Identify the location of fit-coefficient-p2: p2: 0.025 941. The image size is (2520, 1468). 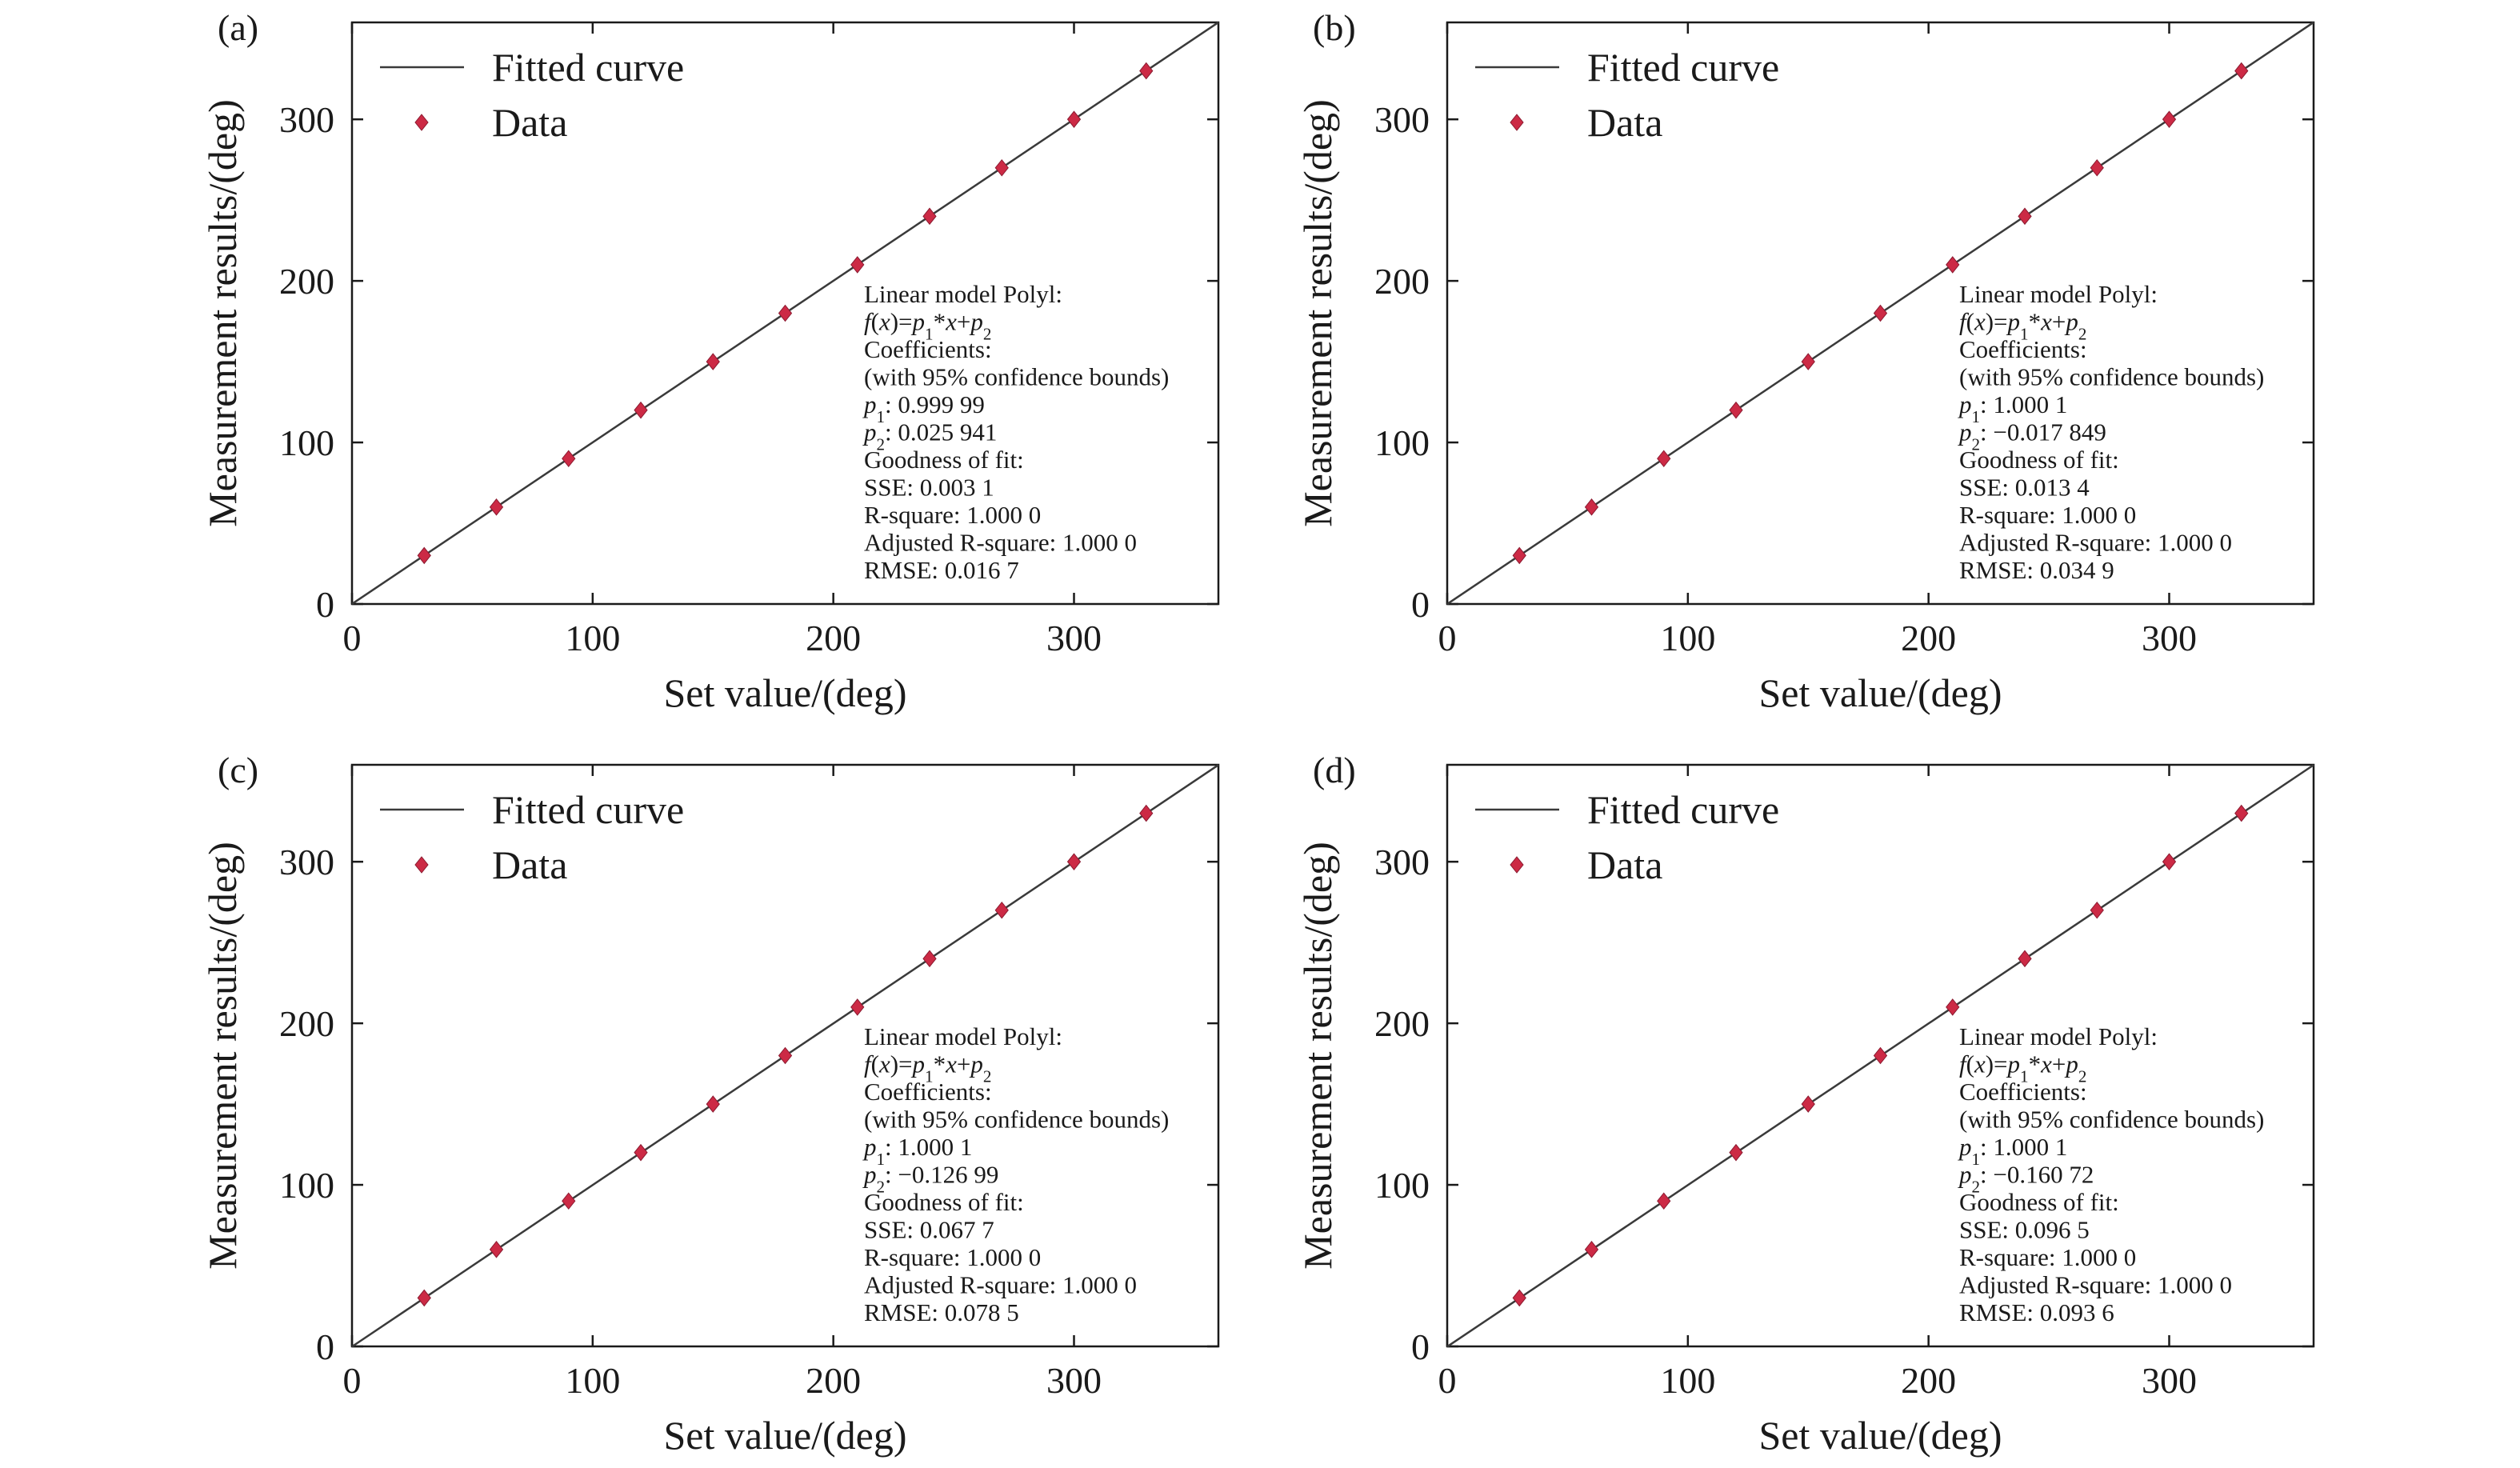
(929, 436).